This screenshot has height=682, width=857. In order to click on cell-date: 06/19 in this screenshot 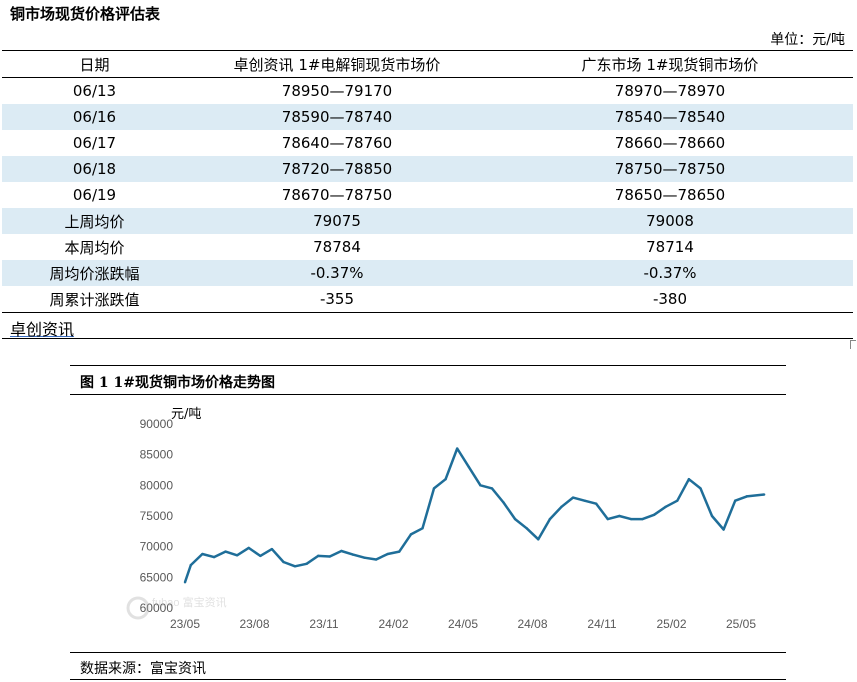, I will do `click(94, 195)`.